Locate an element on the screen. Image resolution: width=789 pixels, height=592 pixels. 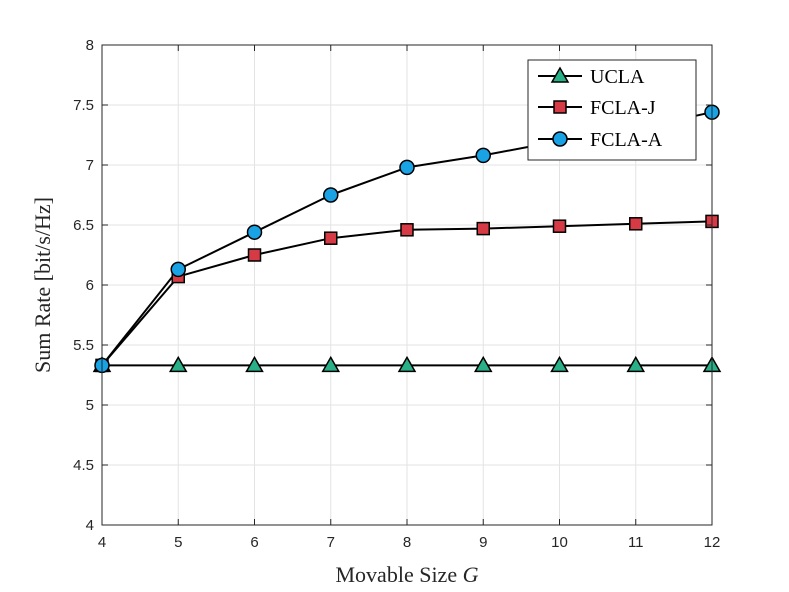
y-tick-label: 8 is located at coordinates (90, 45).